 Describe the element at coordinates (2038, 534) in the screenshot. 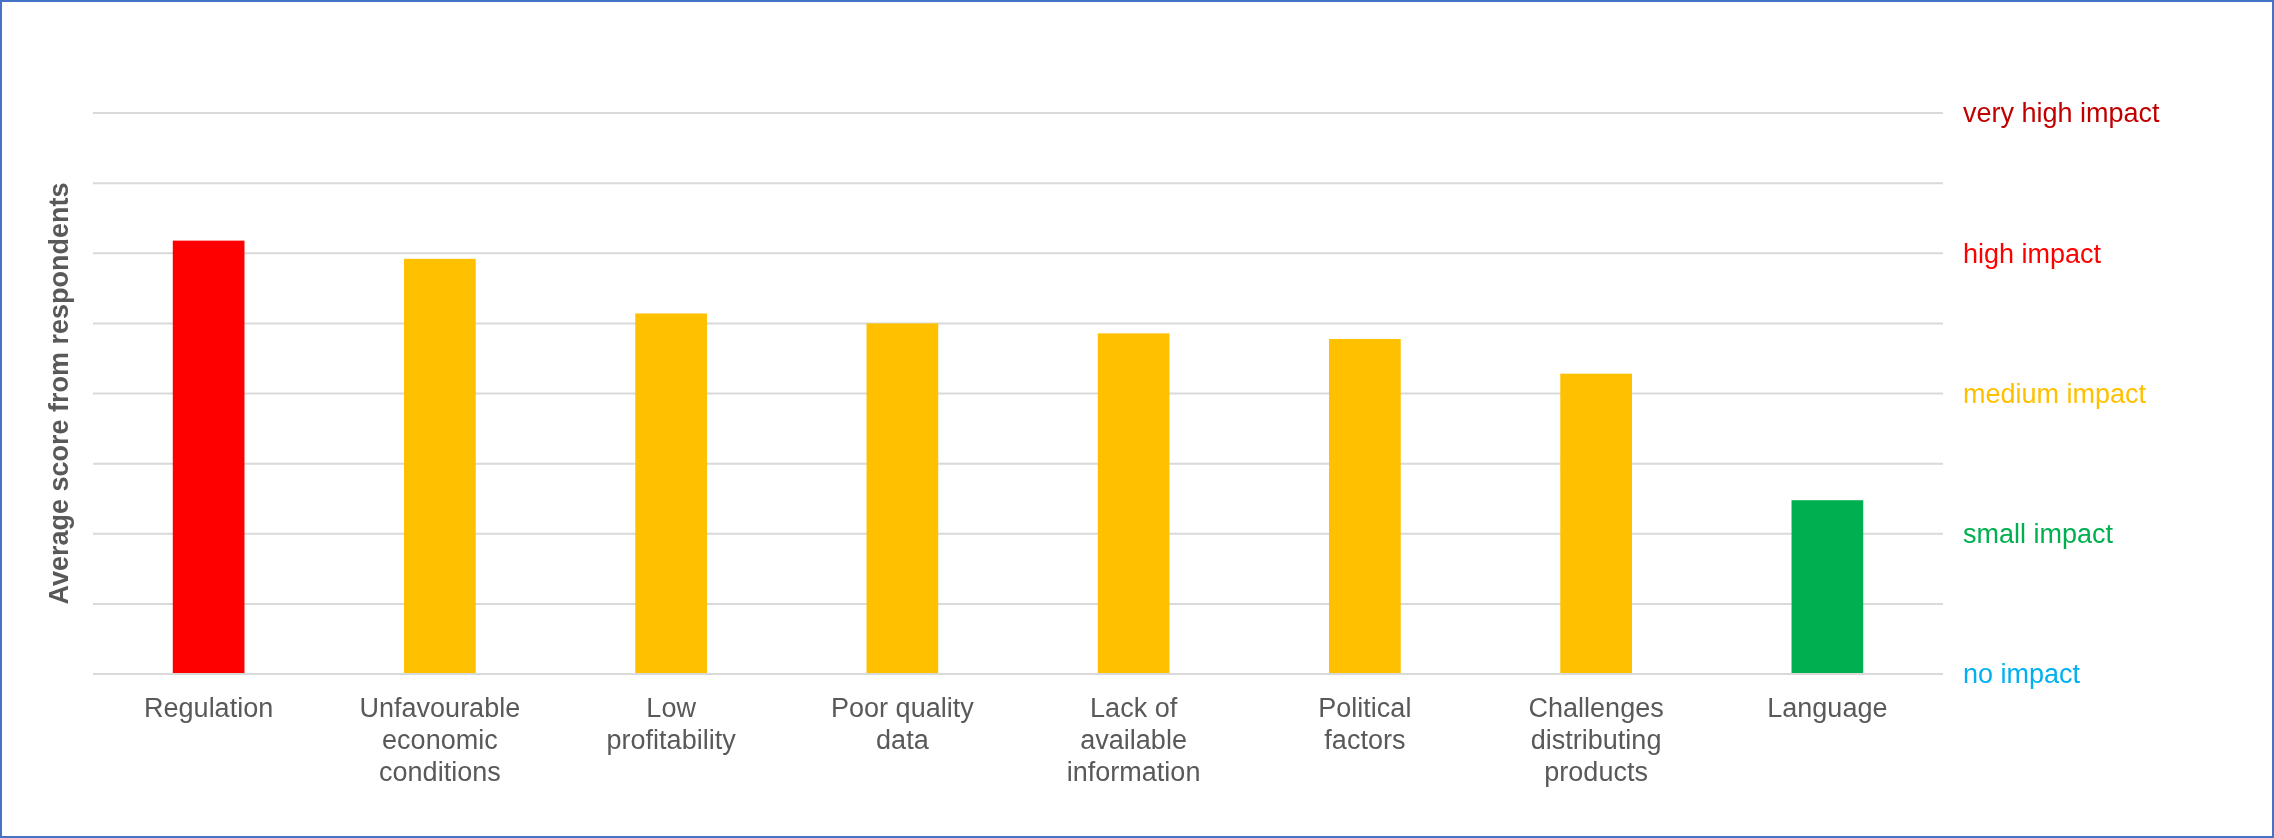

I see `text: small impact` at that location.